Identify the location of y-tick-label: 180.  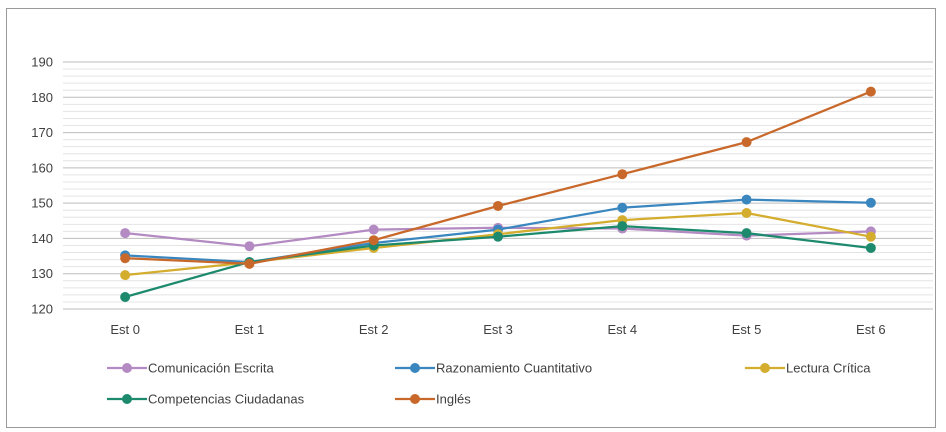
(42, 97).